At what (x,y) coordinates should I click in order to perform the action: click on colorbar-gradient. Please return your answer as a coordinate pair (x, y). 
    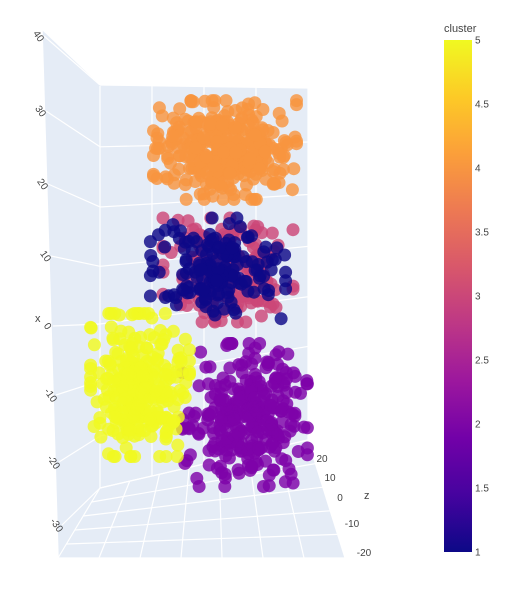
    Looking at the image, I should click on (458, 296).